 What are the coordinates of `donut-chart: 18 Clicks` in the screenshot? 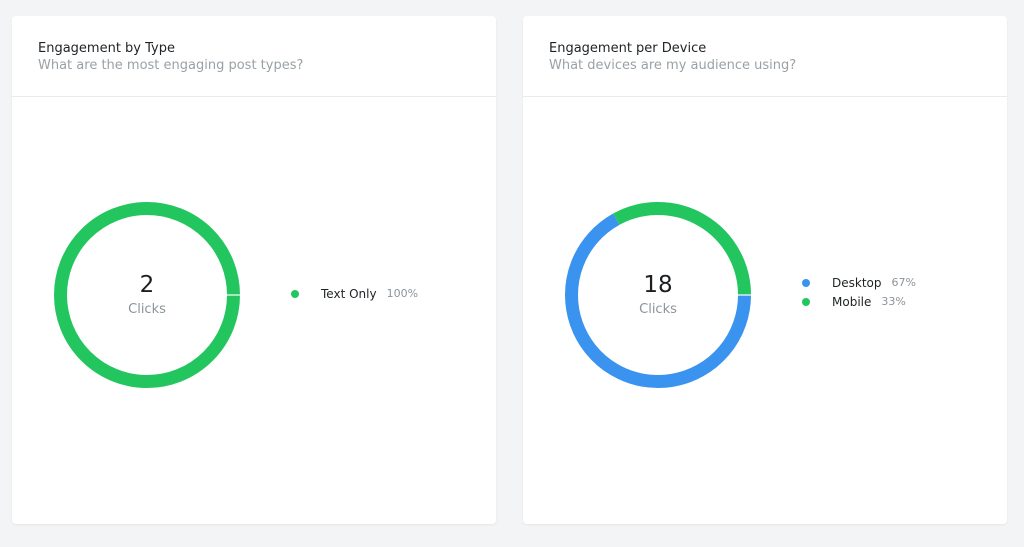 It's located at (658, 295).